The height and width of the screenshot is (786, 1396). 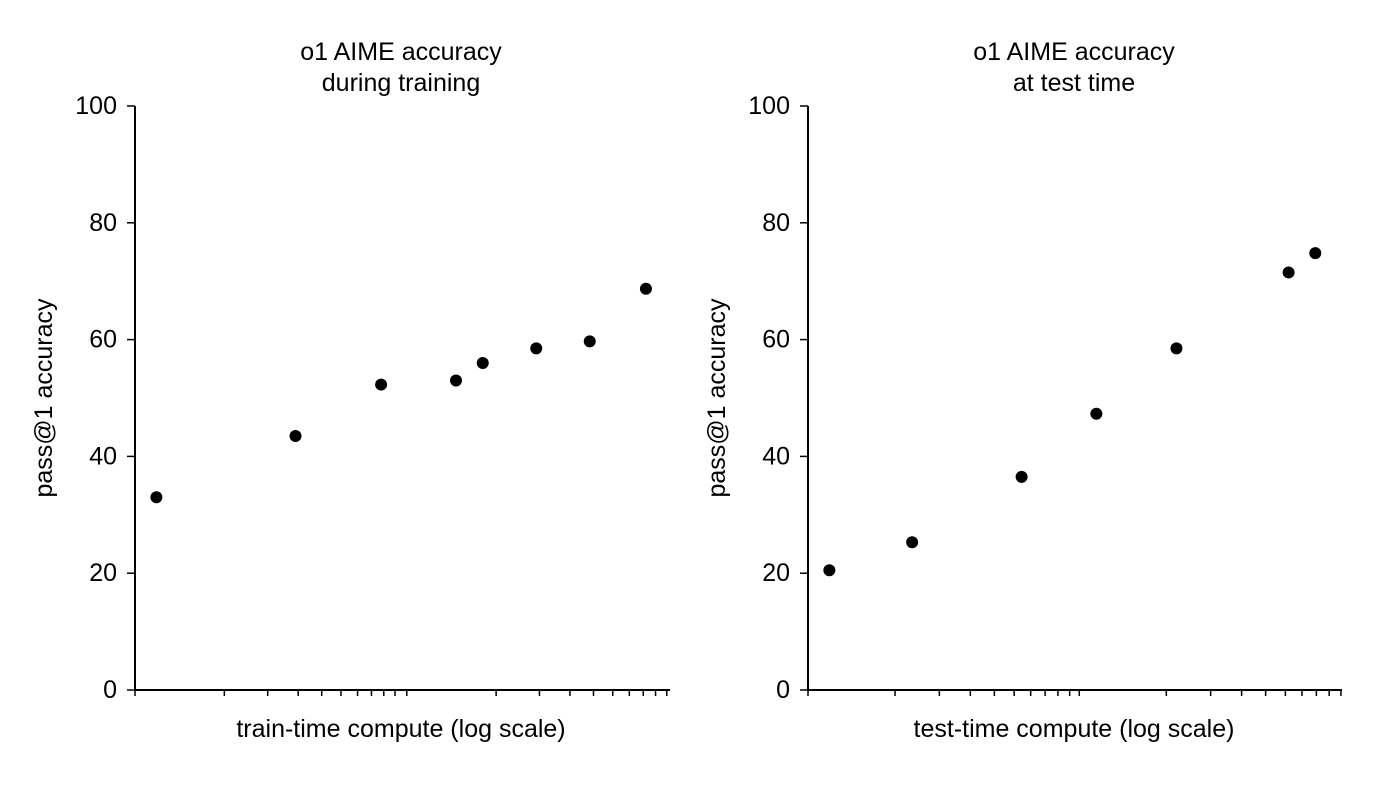 I want to click on chart-title-line-2: at test time, so click(x=1074, y=83).